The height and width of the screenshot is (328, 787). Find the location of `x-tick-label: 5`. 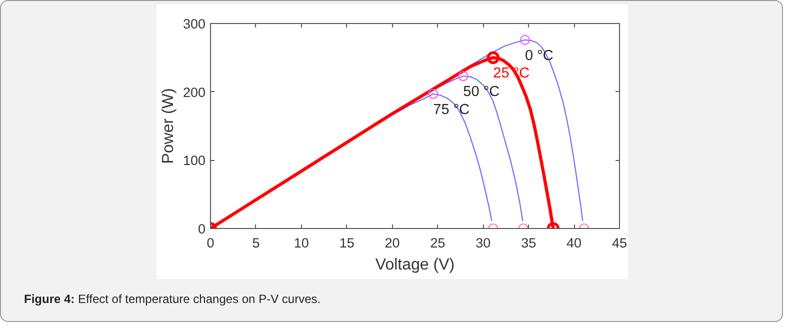

x-tick-label: 5 is located at coordinates (256, 243).